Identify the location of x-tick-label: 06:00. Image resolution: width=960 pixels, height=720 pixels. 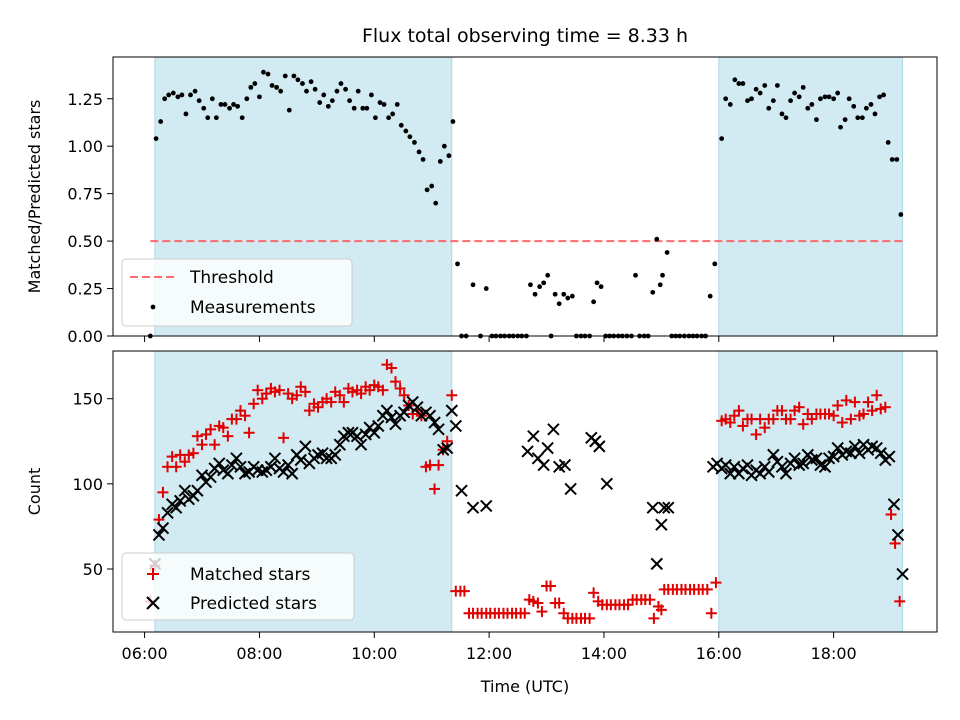
(145, 653).